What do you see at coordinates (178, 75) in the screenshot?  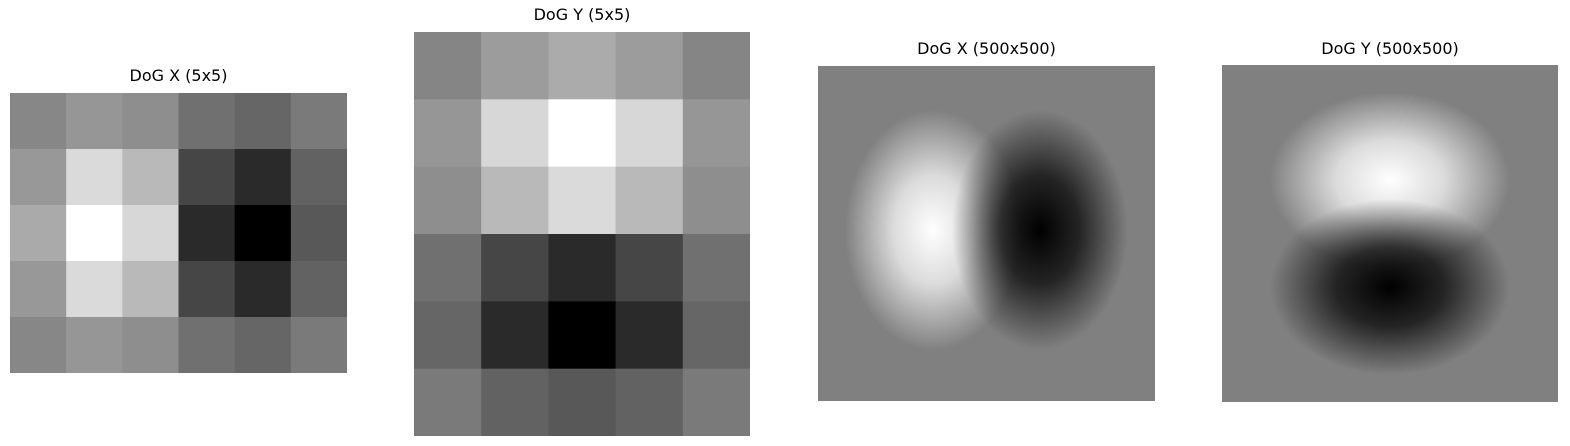 I see `panel-title: DoG X (5x5)` at bounding box center [178, 75].